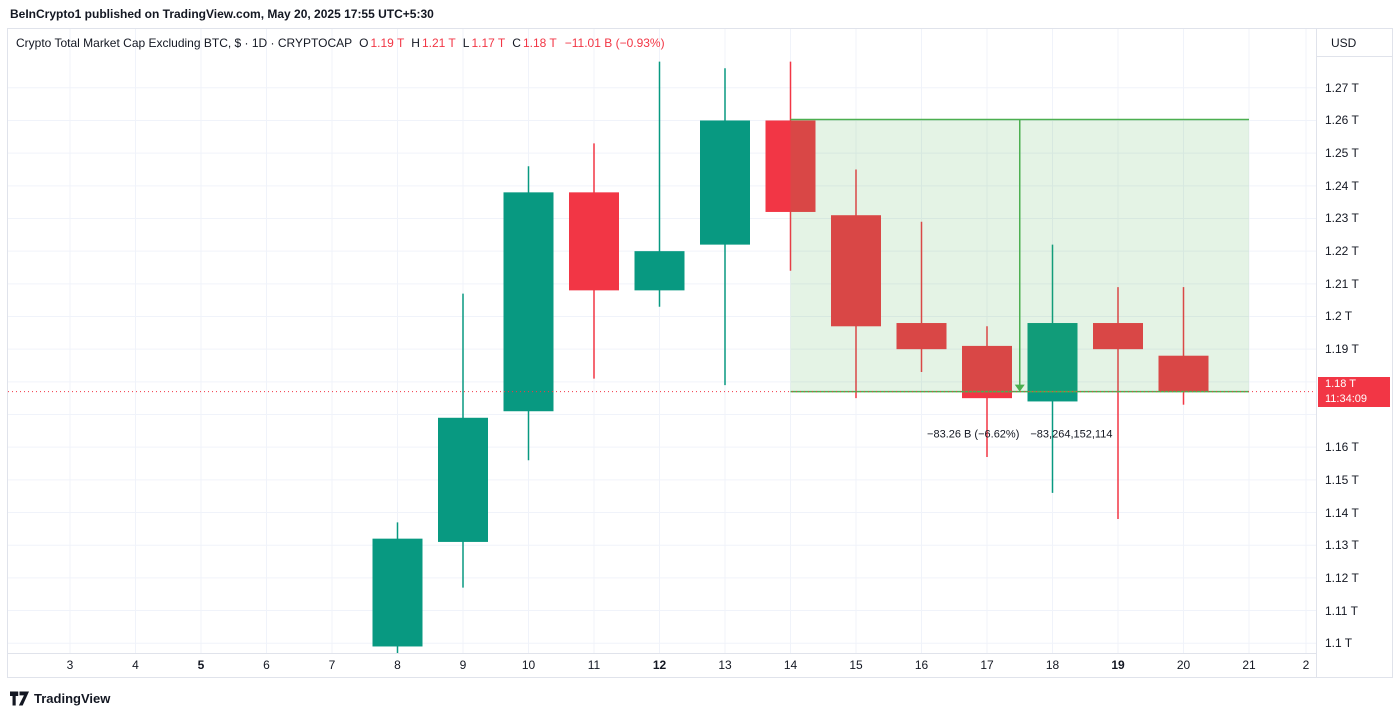  What do you see at coordinates (1342, 120) in the screenshot?
I see `price-tick-label: 1.26 T` at bounding box center [1342, 120].